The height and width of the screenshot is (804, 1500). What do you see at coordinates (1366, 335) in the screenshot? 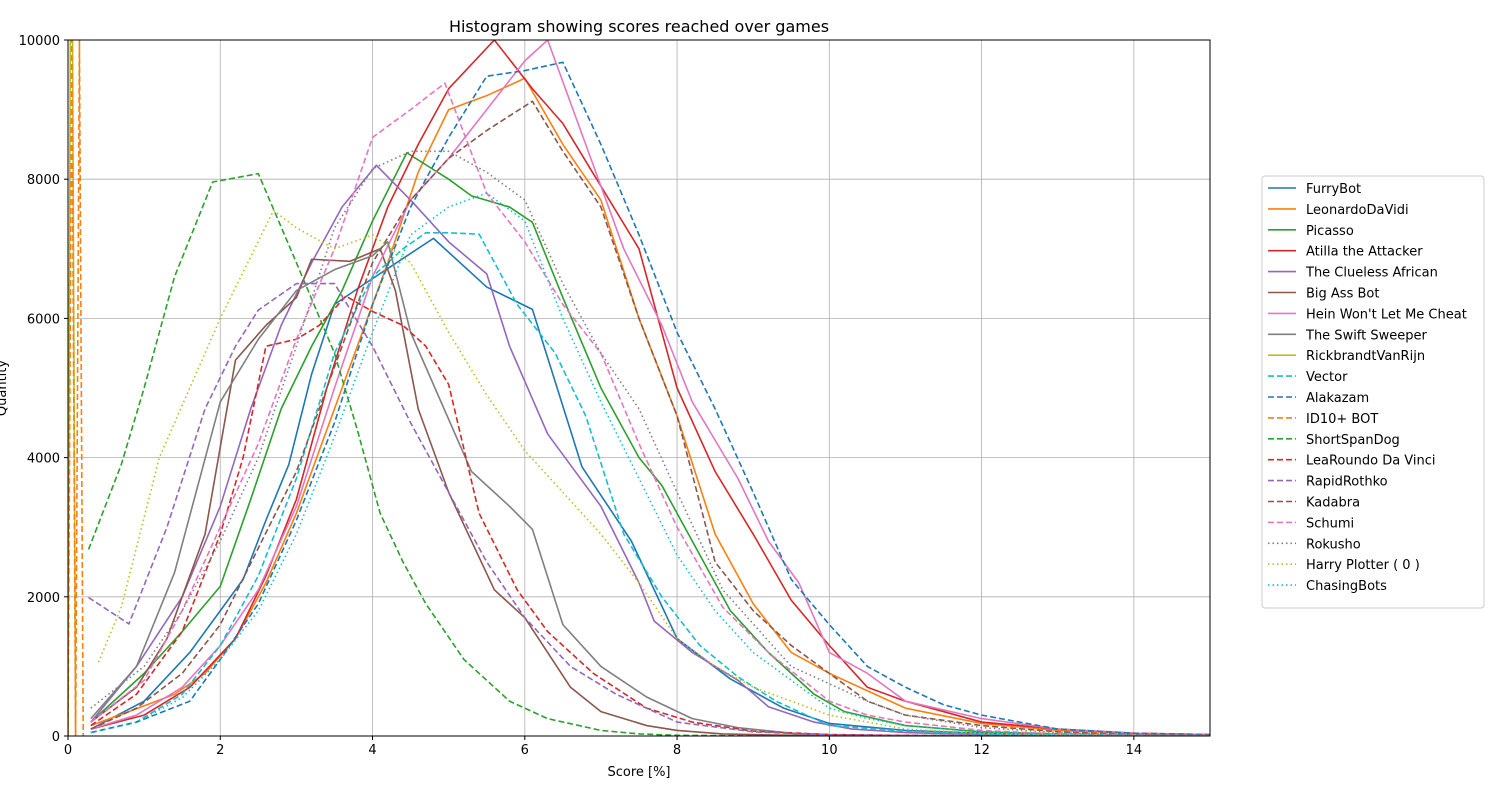
I see `legend-label: The Swift Sweeper` at bounding box center [1366, 335].